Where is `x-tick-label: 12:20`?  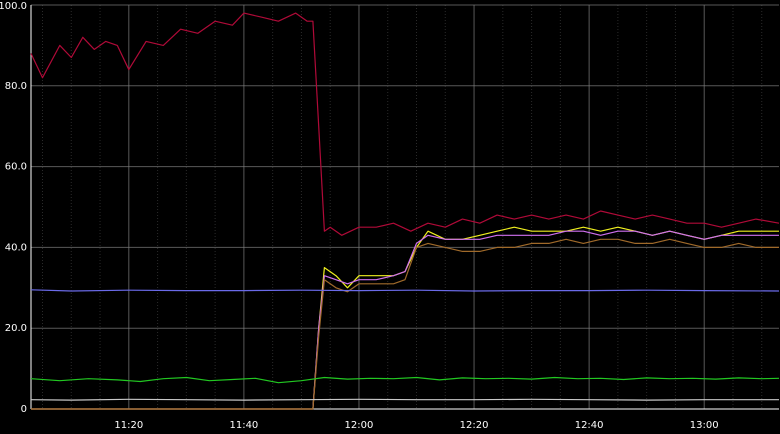 x-tick-label: 12:20 is located at coordinates (474, 425).